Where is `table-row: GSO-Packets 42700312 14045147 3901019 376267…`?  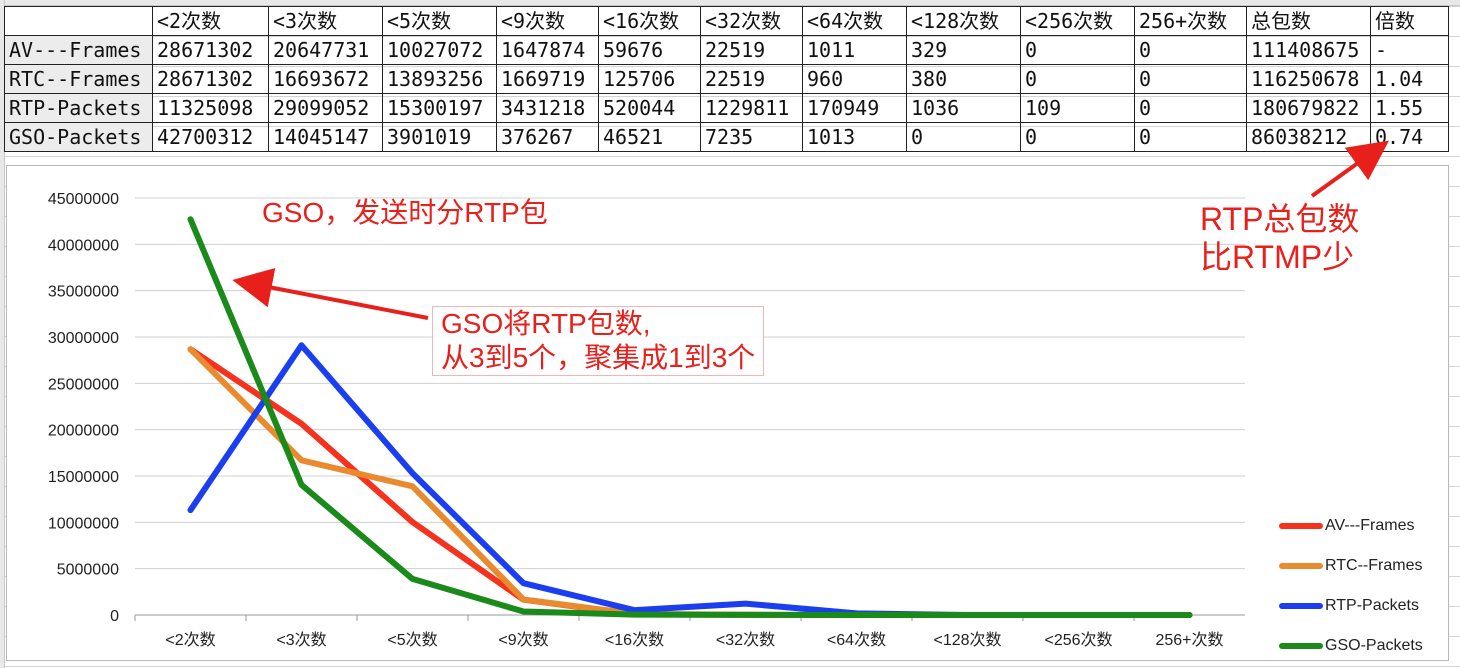 table-row: GSO-Packets 42700312 14045147 3901019 376267… is located at coordinates (726, 137).